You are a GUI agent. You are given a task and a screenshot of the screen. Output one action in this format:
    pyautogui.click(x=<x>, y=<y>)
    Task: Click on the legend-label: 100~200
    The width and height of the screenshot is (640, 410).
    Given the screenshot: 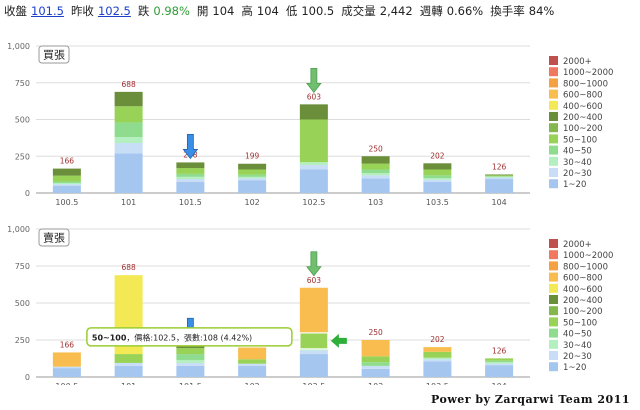 What is the action you would take?
    pyautogui.click(x=583, y=312)
    